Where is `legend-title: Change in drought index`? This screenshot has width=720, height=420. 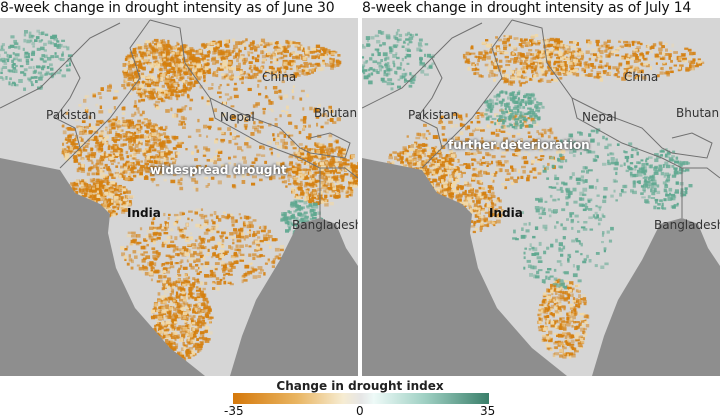 legend-title: Change in drought index is located at coordinates (360, 386).